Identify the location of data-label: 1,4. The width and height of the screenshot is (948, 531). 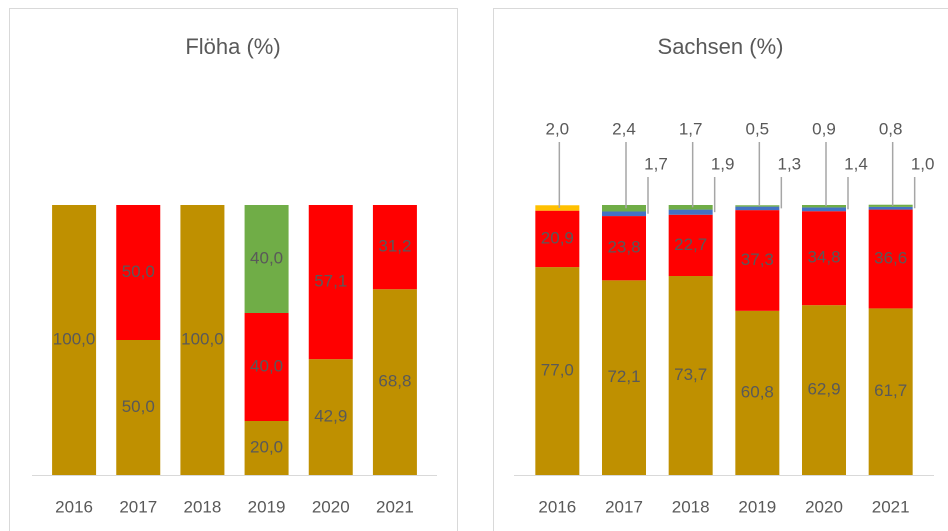
(856, 163).